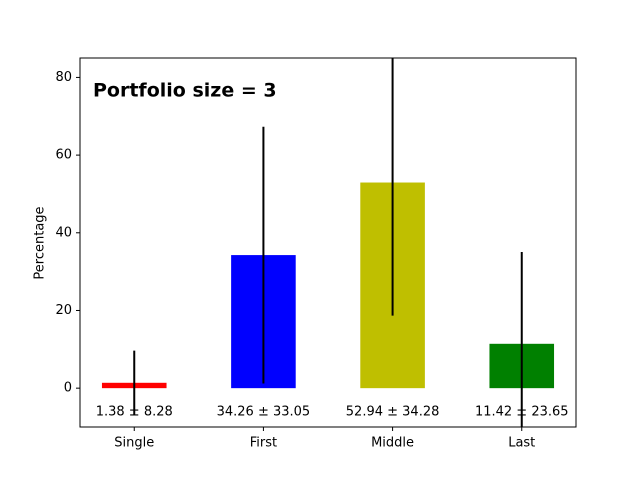 This screenshot has height=480, width=640. Describe the element at coordinates (40, 242) in the screenshot. I see `y-axis-label: Percentage` at that location.